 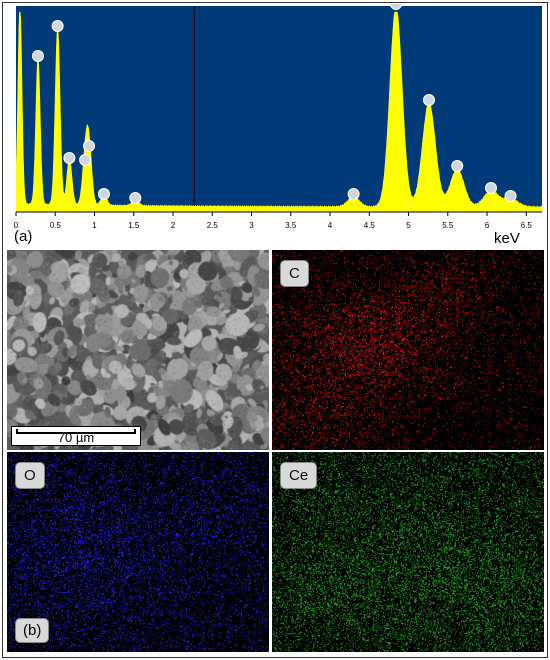 I want to click on oxygen-map-image, so click(x=138, y=552).